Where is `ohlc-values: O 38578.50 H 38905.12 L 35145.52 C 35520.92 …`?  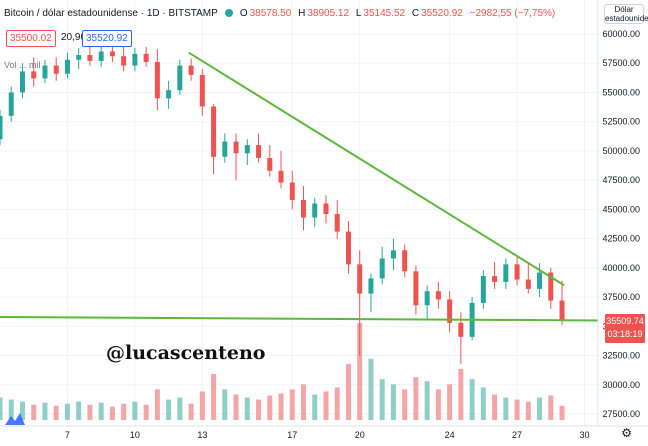
ohlc-values: O 38578.50 H 38905.12 L 35145.52 C 35520.92 … is located at coordinates (398, 13).